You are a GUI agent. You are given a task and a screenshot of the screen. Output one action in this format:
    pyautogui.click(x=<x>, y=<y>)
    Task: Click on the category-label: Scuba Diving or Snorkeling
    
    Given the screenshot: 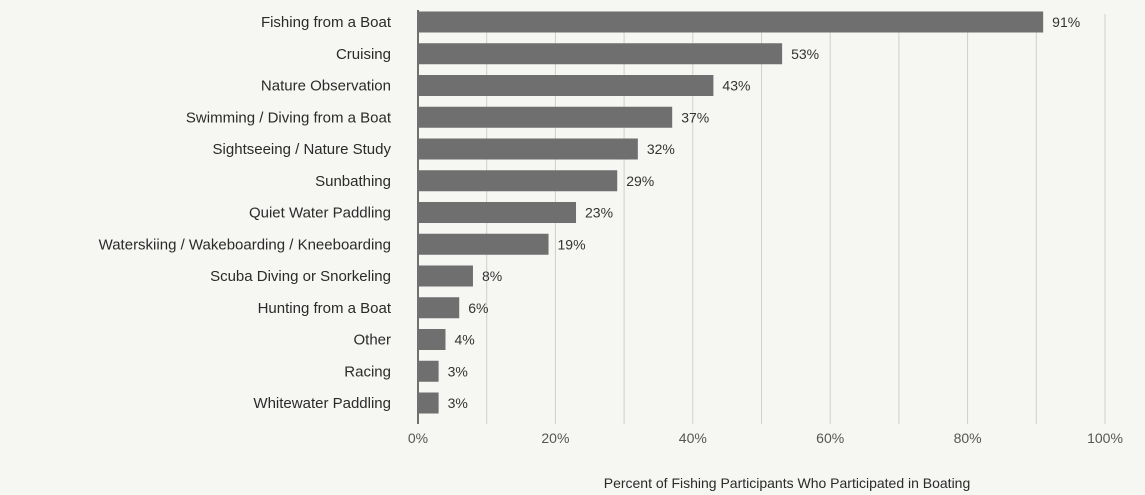 What is the action you would take?
    pyautogui.click(x=300, y=276)
    